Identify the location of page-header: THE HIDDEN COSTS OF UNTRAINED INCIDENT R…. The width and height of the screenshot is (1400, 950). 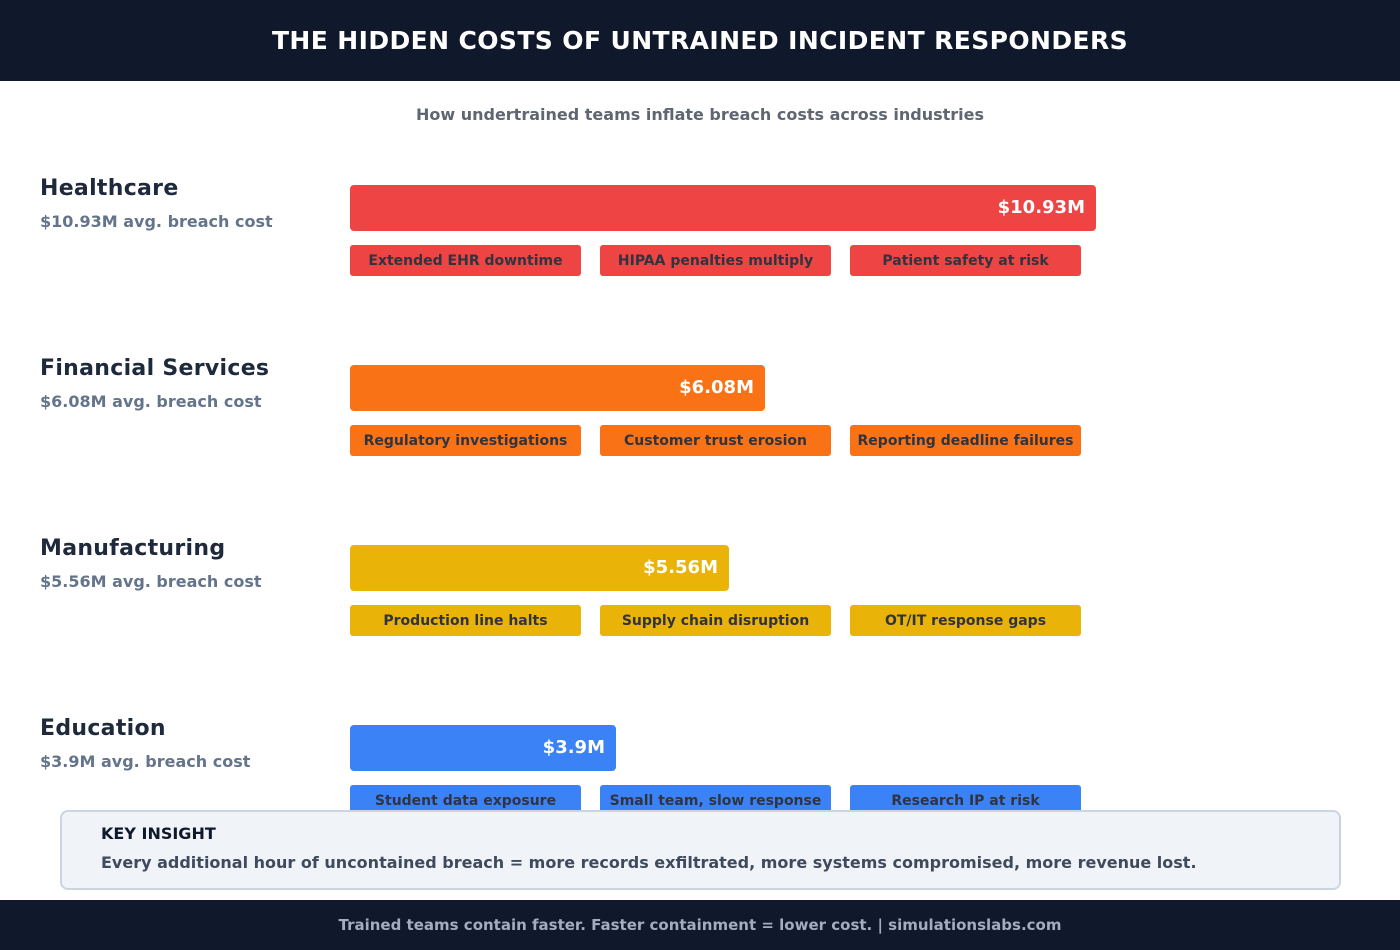
(700, 40).